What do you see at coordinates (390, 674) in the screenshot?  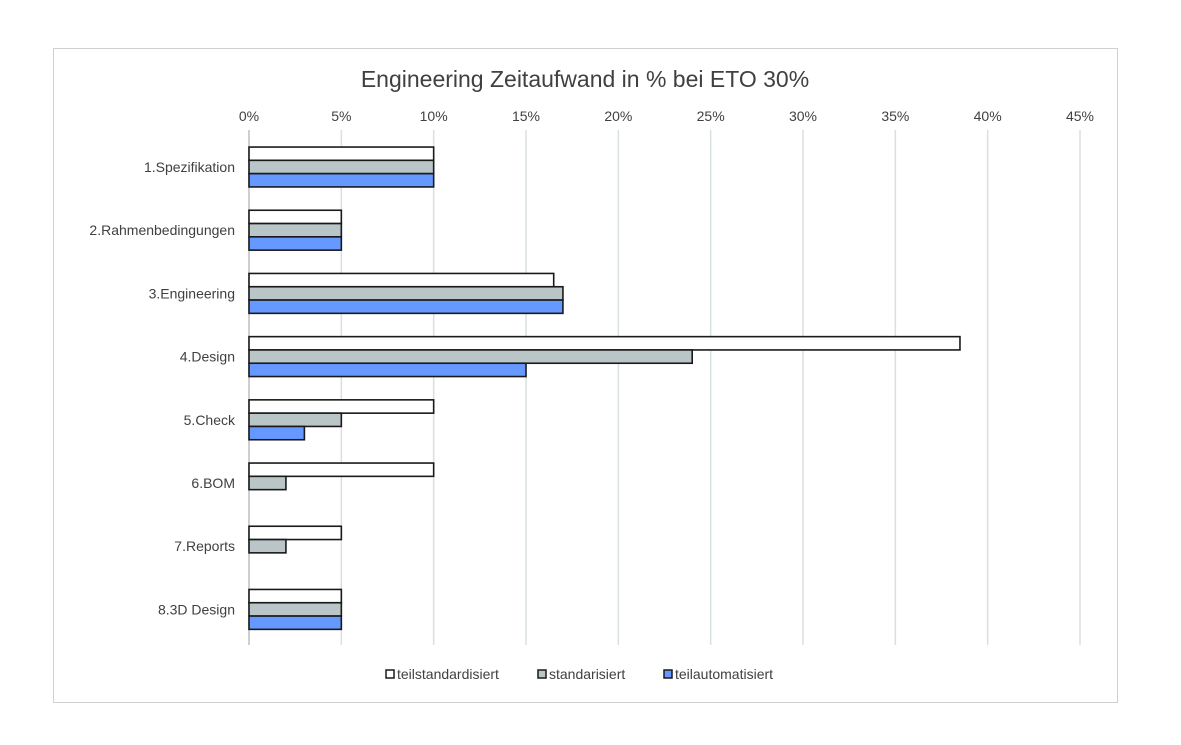 I see `legend-swatch-teilstandardisiert` at bounding box center [390, 674].